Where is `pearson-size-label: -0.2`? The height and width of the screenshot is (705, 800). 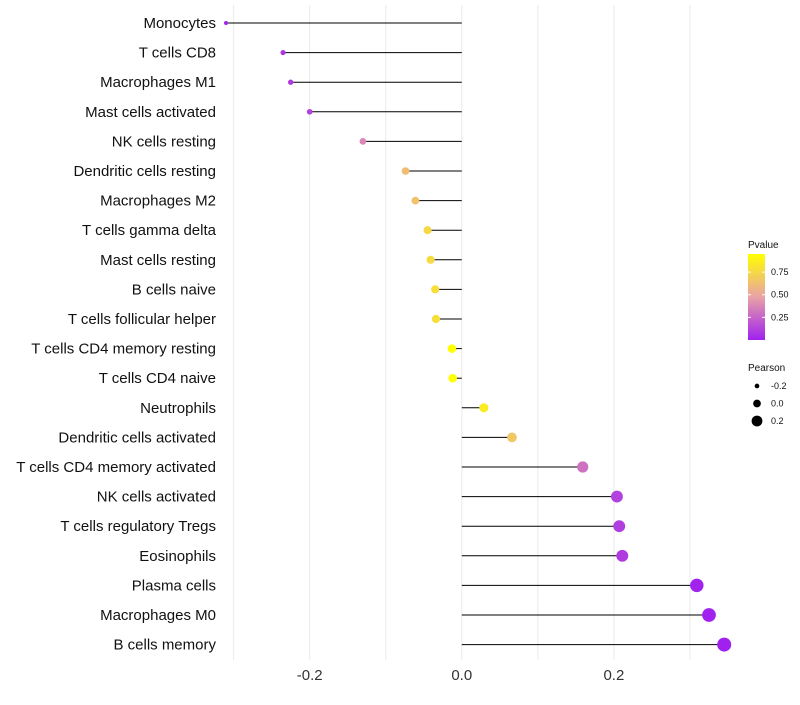
pearson-size-label: -0.2 is located at coordinates (779, 386).